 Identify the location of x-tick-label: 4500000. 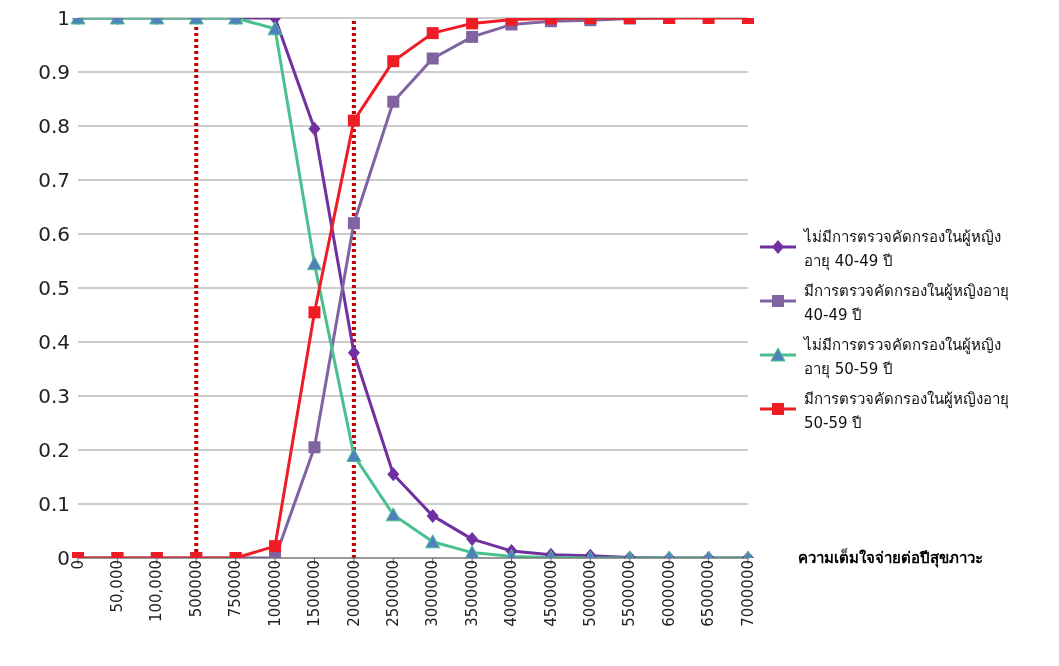
(550, 593).